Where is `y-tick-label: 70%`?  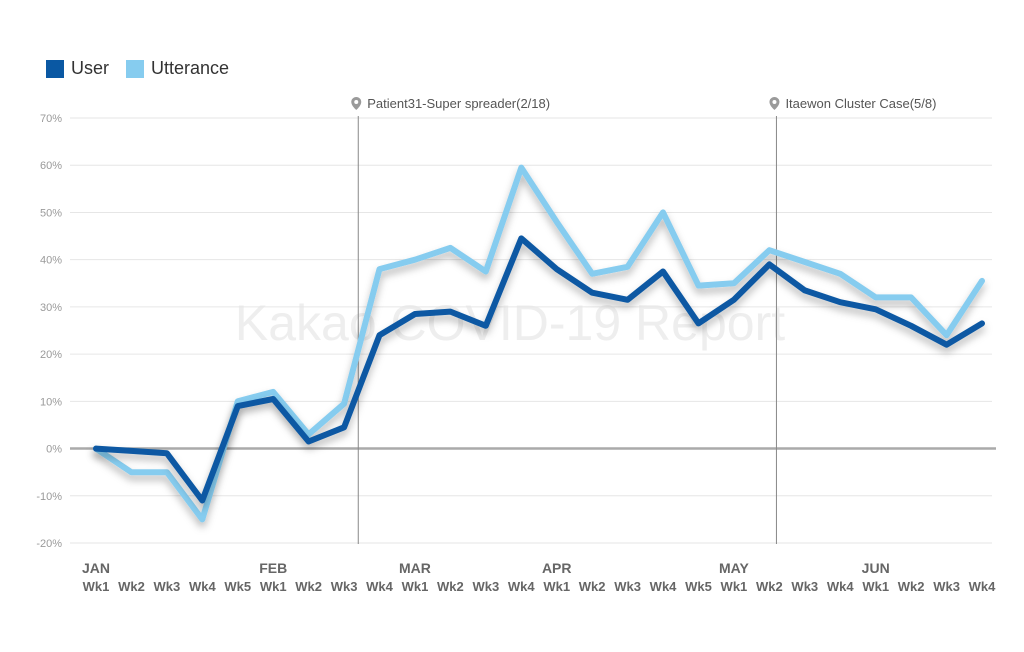
y-tick-label: 70% is located at coordinates (51, 119).